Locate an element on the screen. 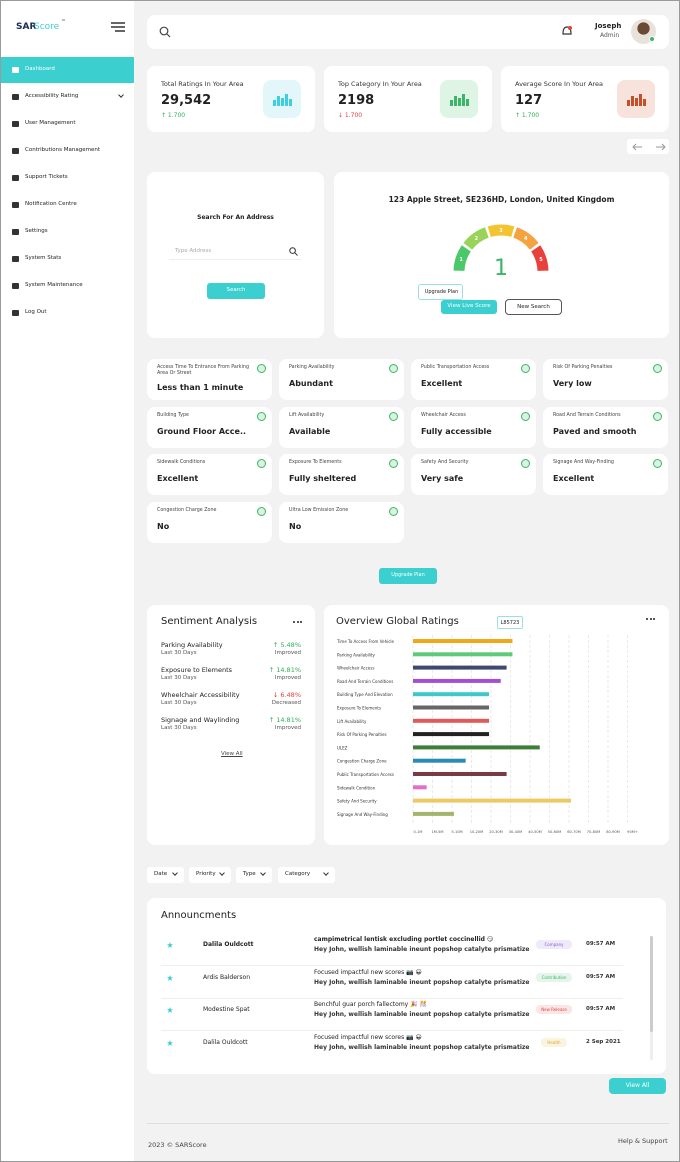 The width and height of the screenshot is (680, 1162). feature-card: Signage And Way-Finding Excellent is located at coordinates (605, 475).